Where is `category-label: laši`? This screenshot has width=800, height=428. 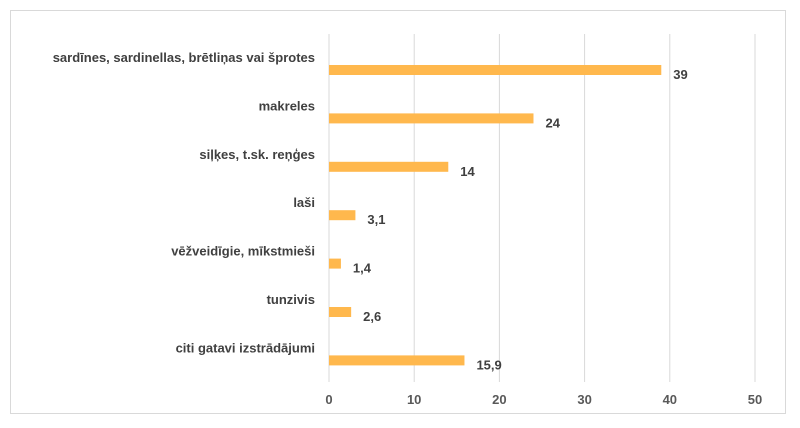
category-label: laši is located at coordinates (304, 202).